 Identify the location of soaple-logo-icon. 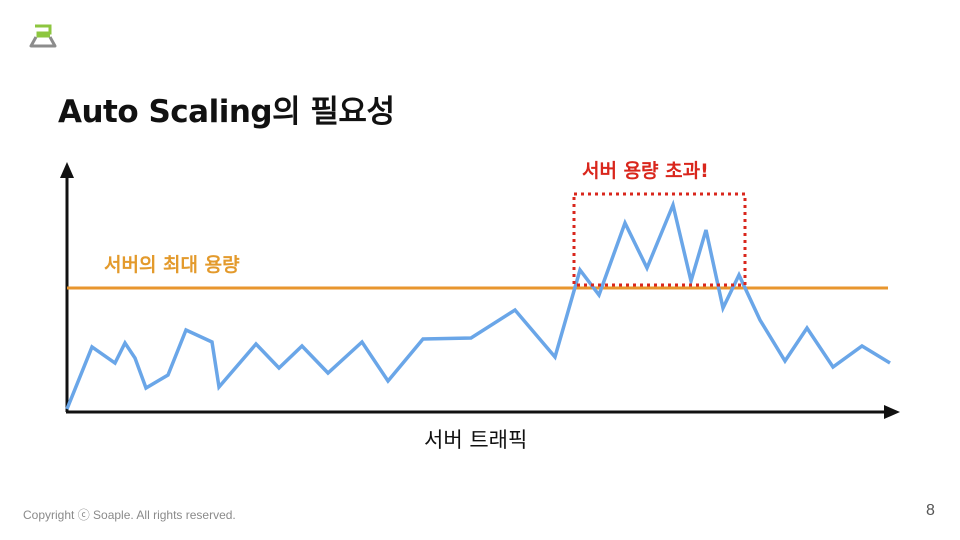
(43, 36).